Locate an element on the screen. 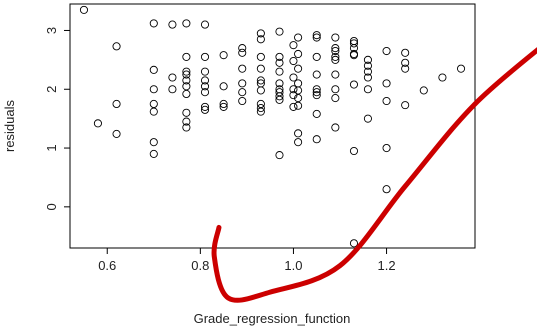 Image resolution: width=537 pixels, height=331 pixels. y-tick-label: 0 is located at coordinates (51, 206).